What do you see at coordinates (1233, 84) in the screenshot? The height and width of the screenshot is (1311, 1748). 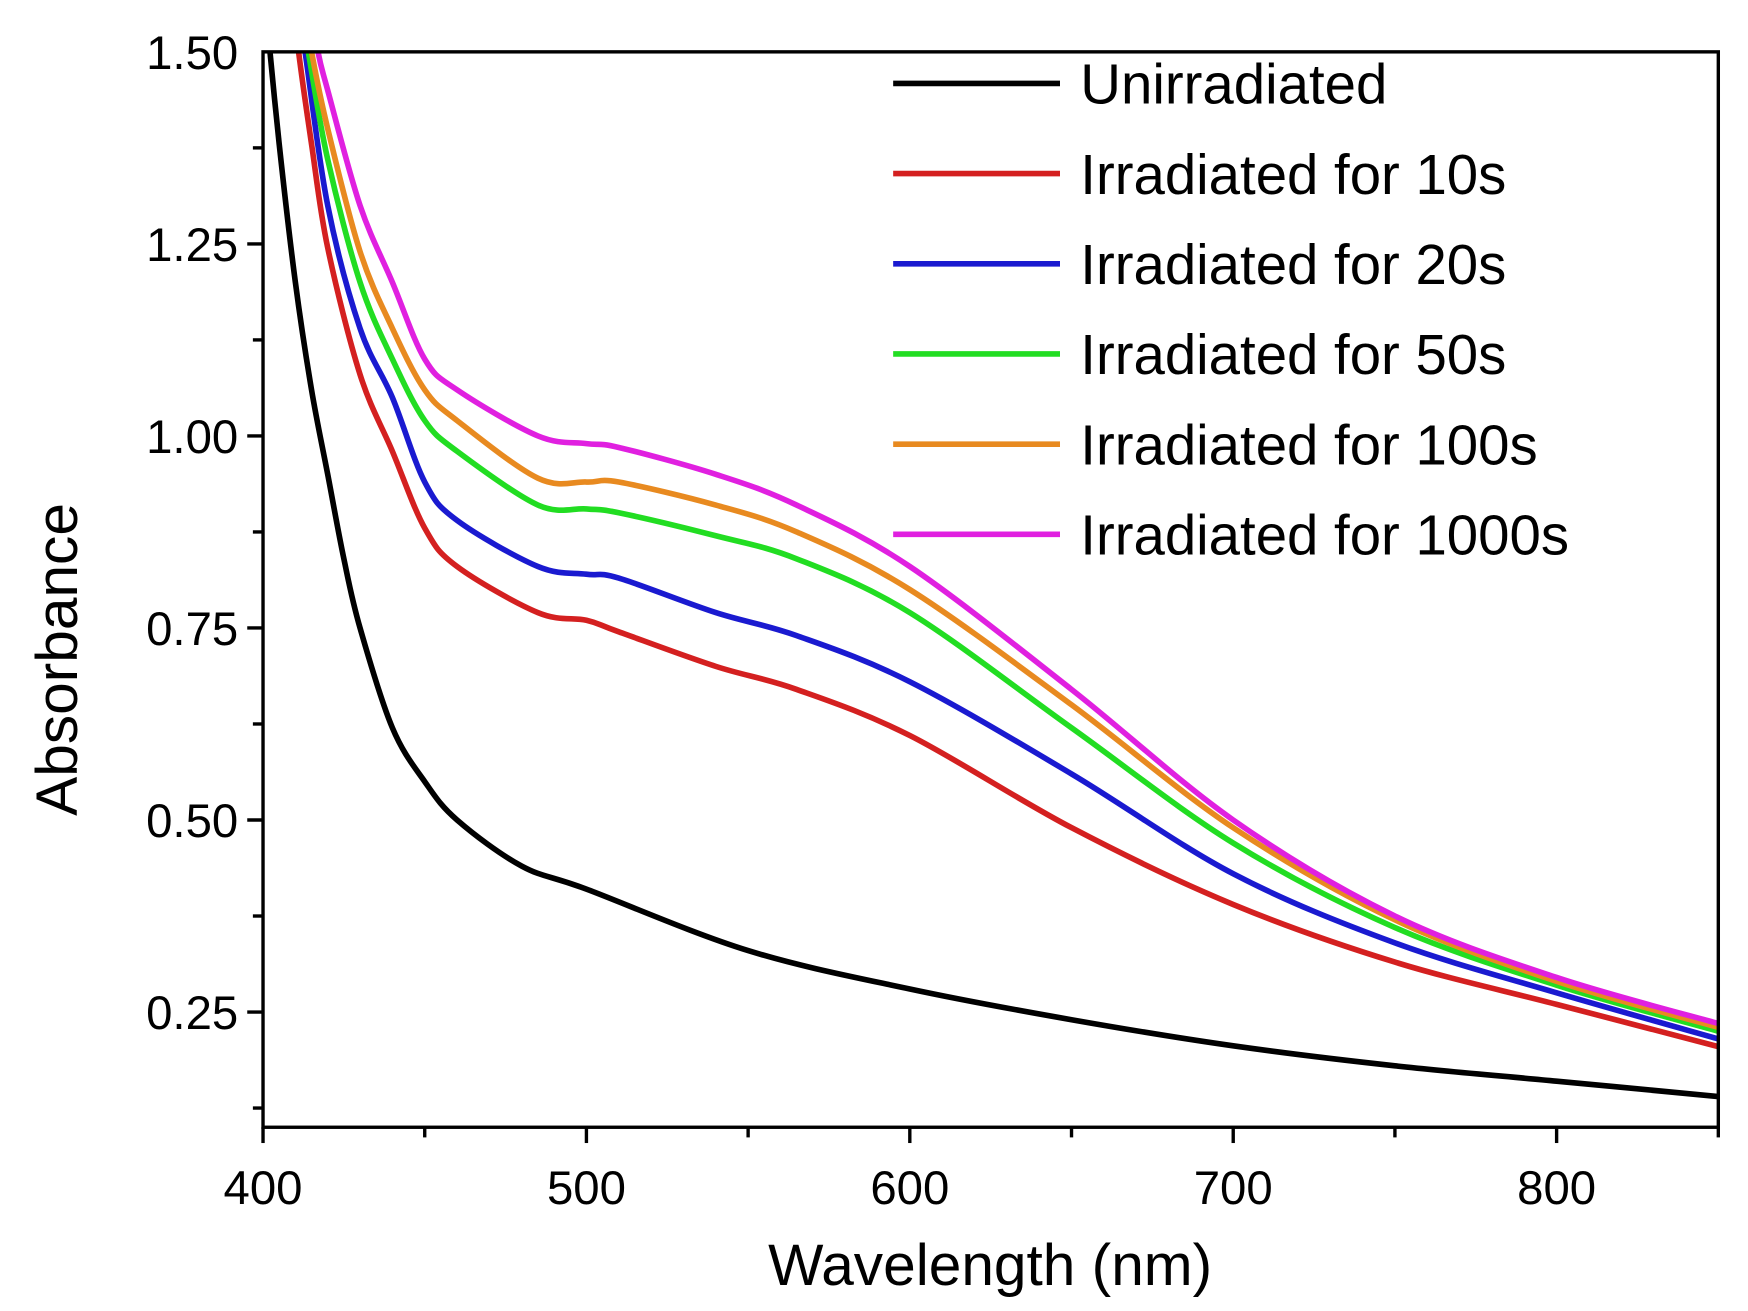 I see `legend-label: Unirradiated` at bounding box center [1233, 84].